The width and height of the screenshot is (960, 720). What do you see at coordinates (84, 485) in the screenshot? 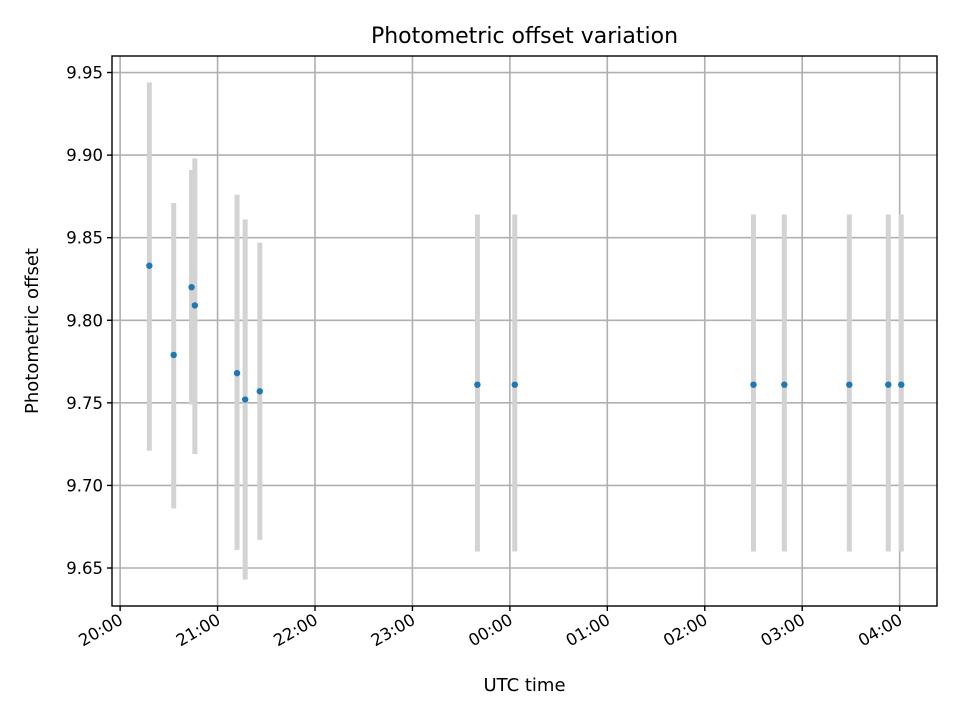
I see `y-tick-label: 9.70` at bounding box center [84, 485].